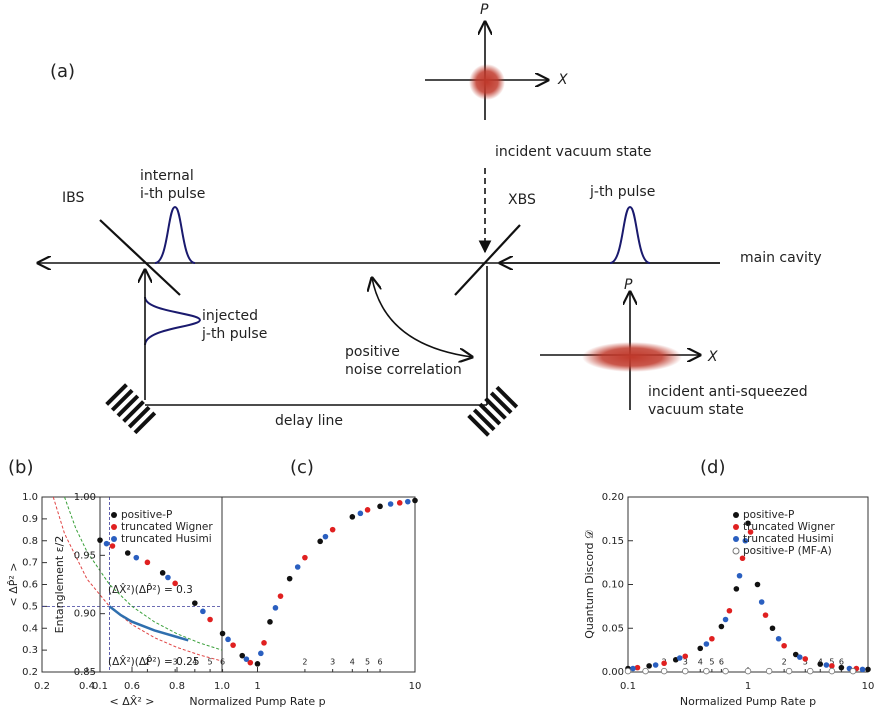 This screenshot has height=714, width=879. I want to click on ibs-splitter, so click(140, 257).